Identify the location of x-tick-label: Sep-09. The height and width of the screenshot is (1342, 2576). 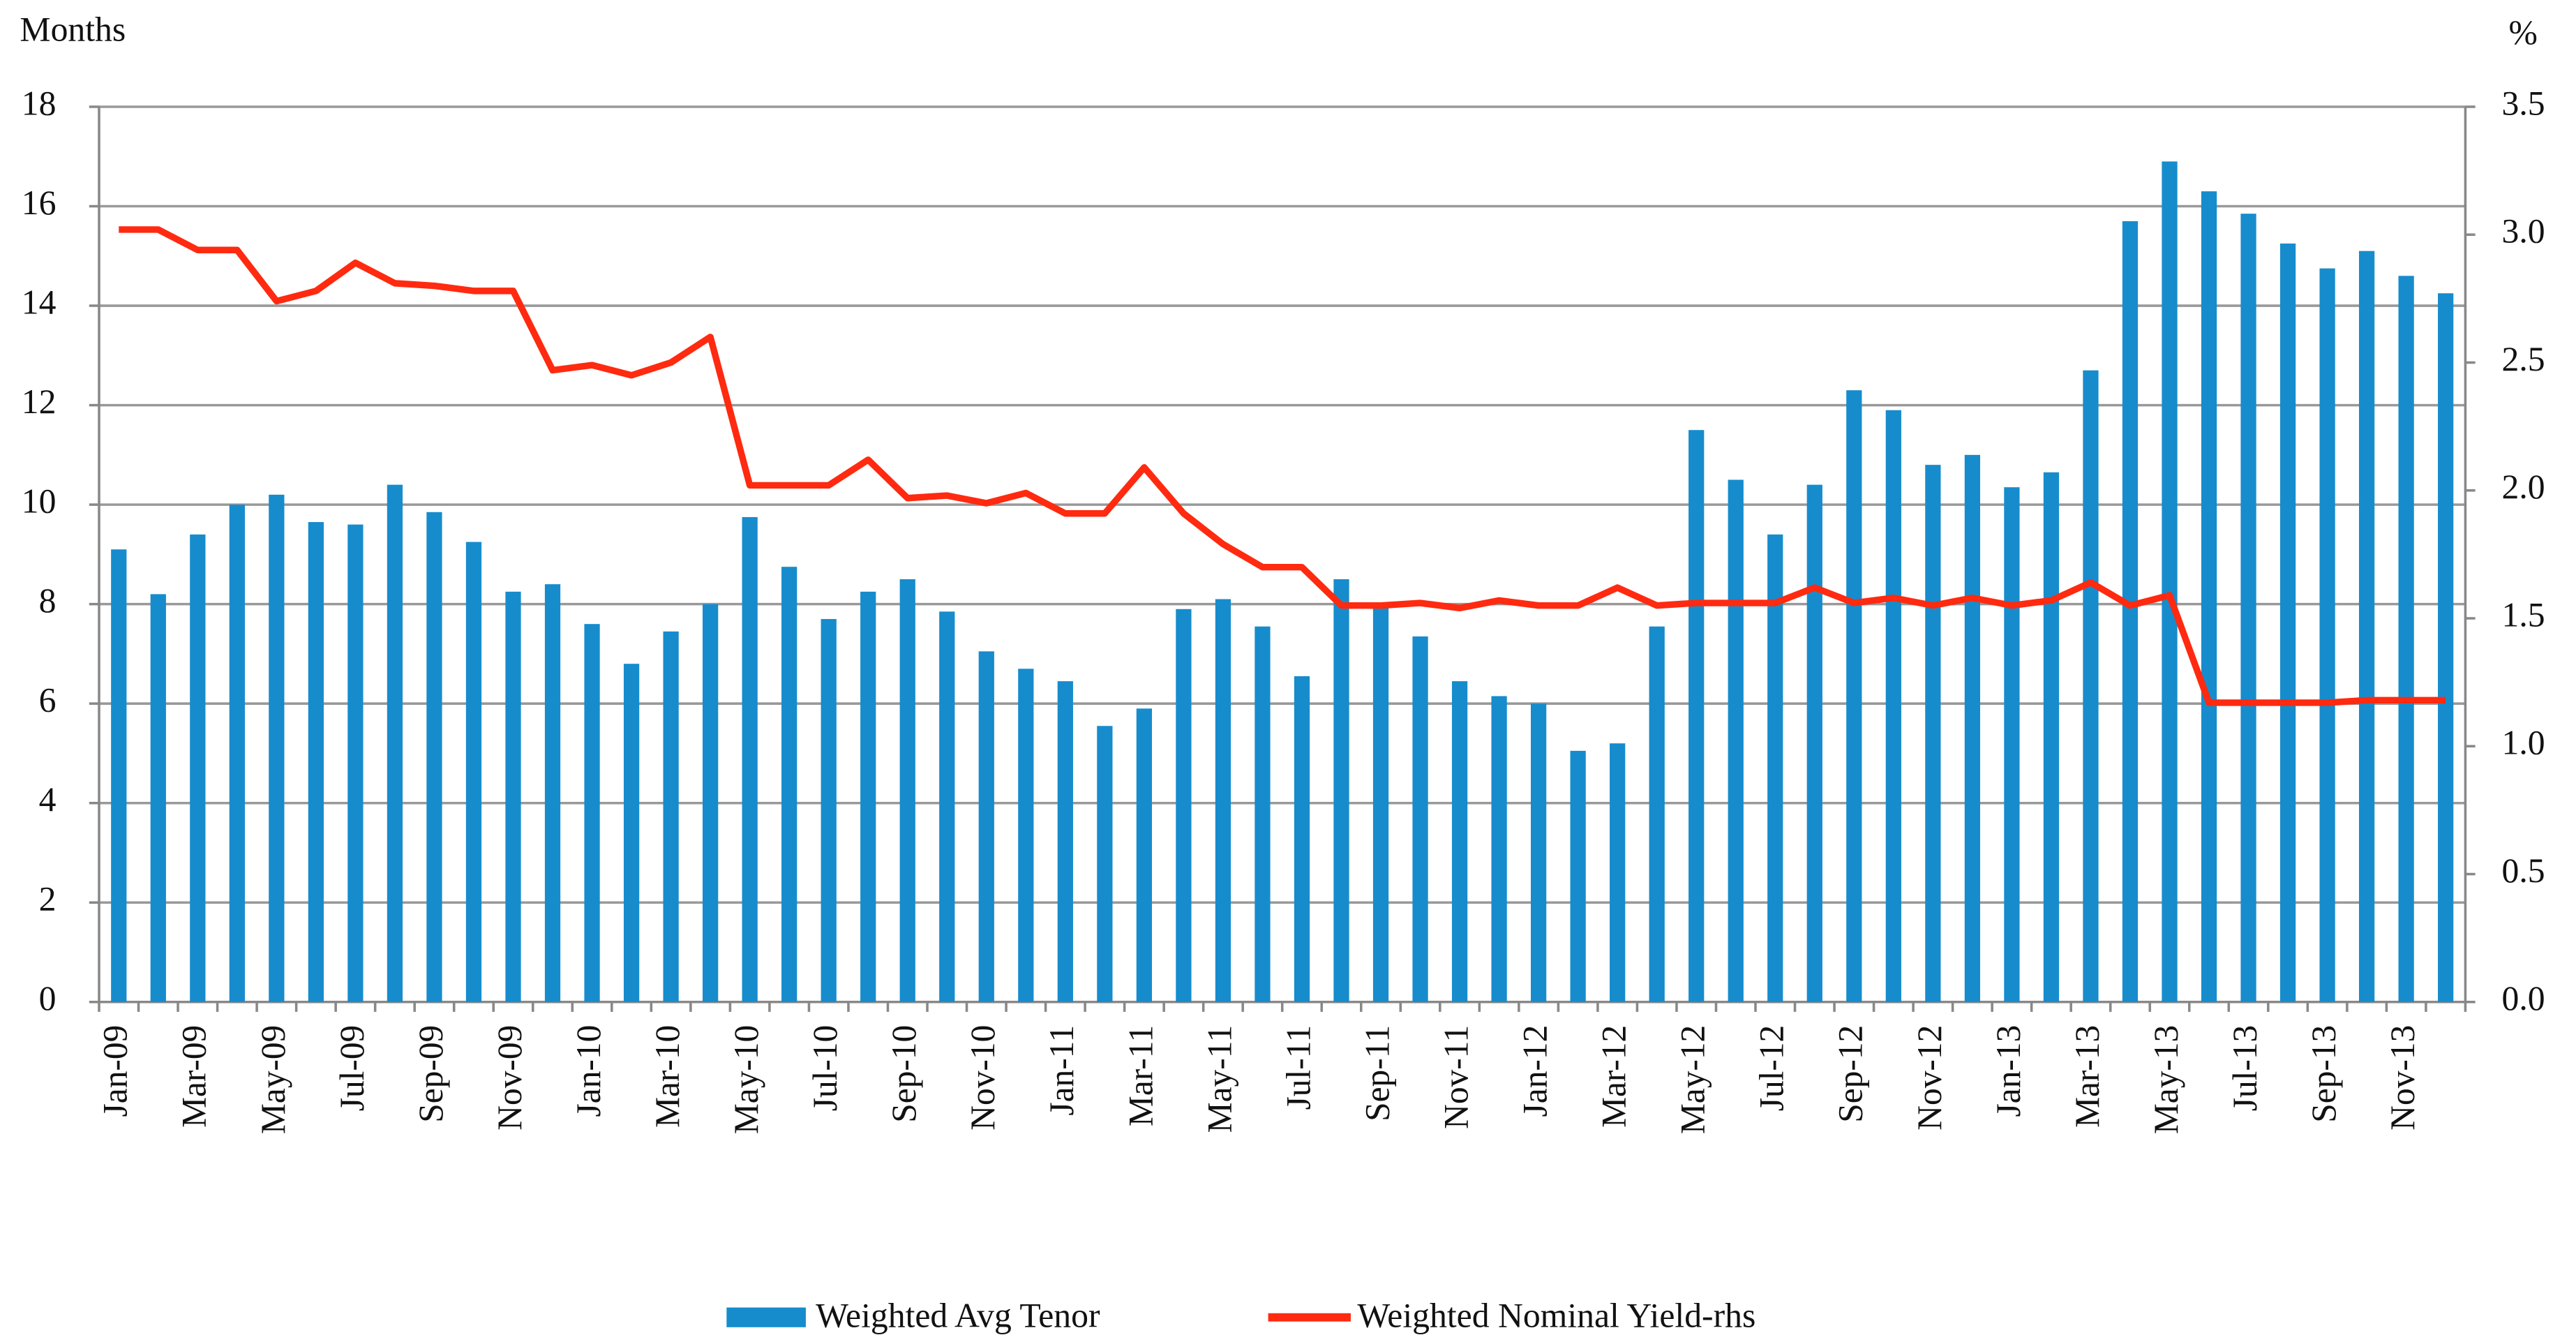
(431, 1074).